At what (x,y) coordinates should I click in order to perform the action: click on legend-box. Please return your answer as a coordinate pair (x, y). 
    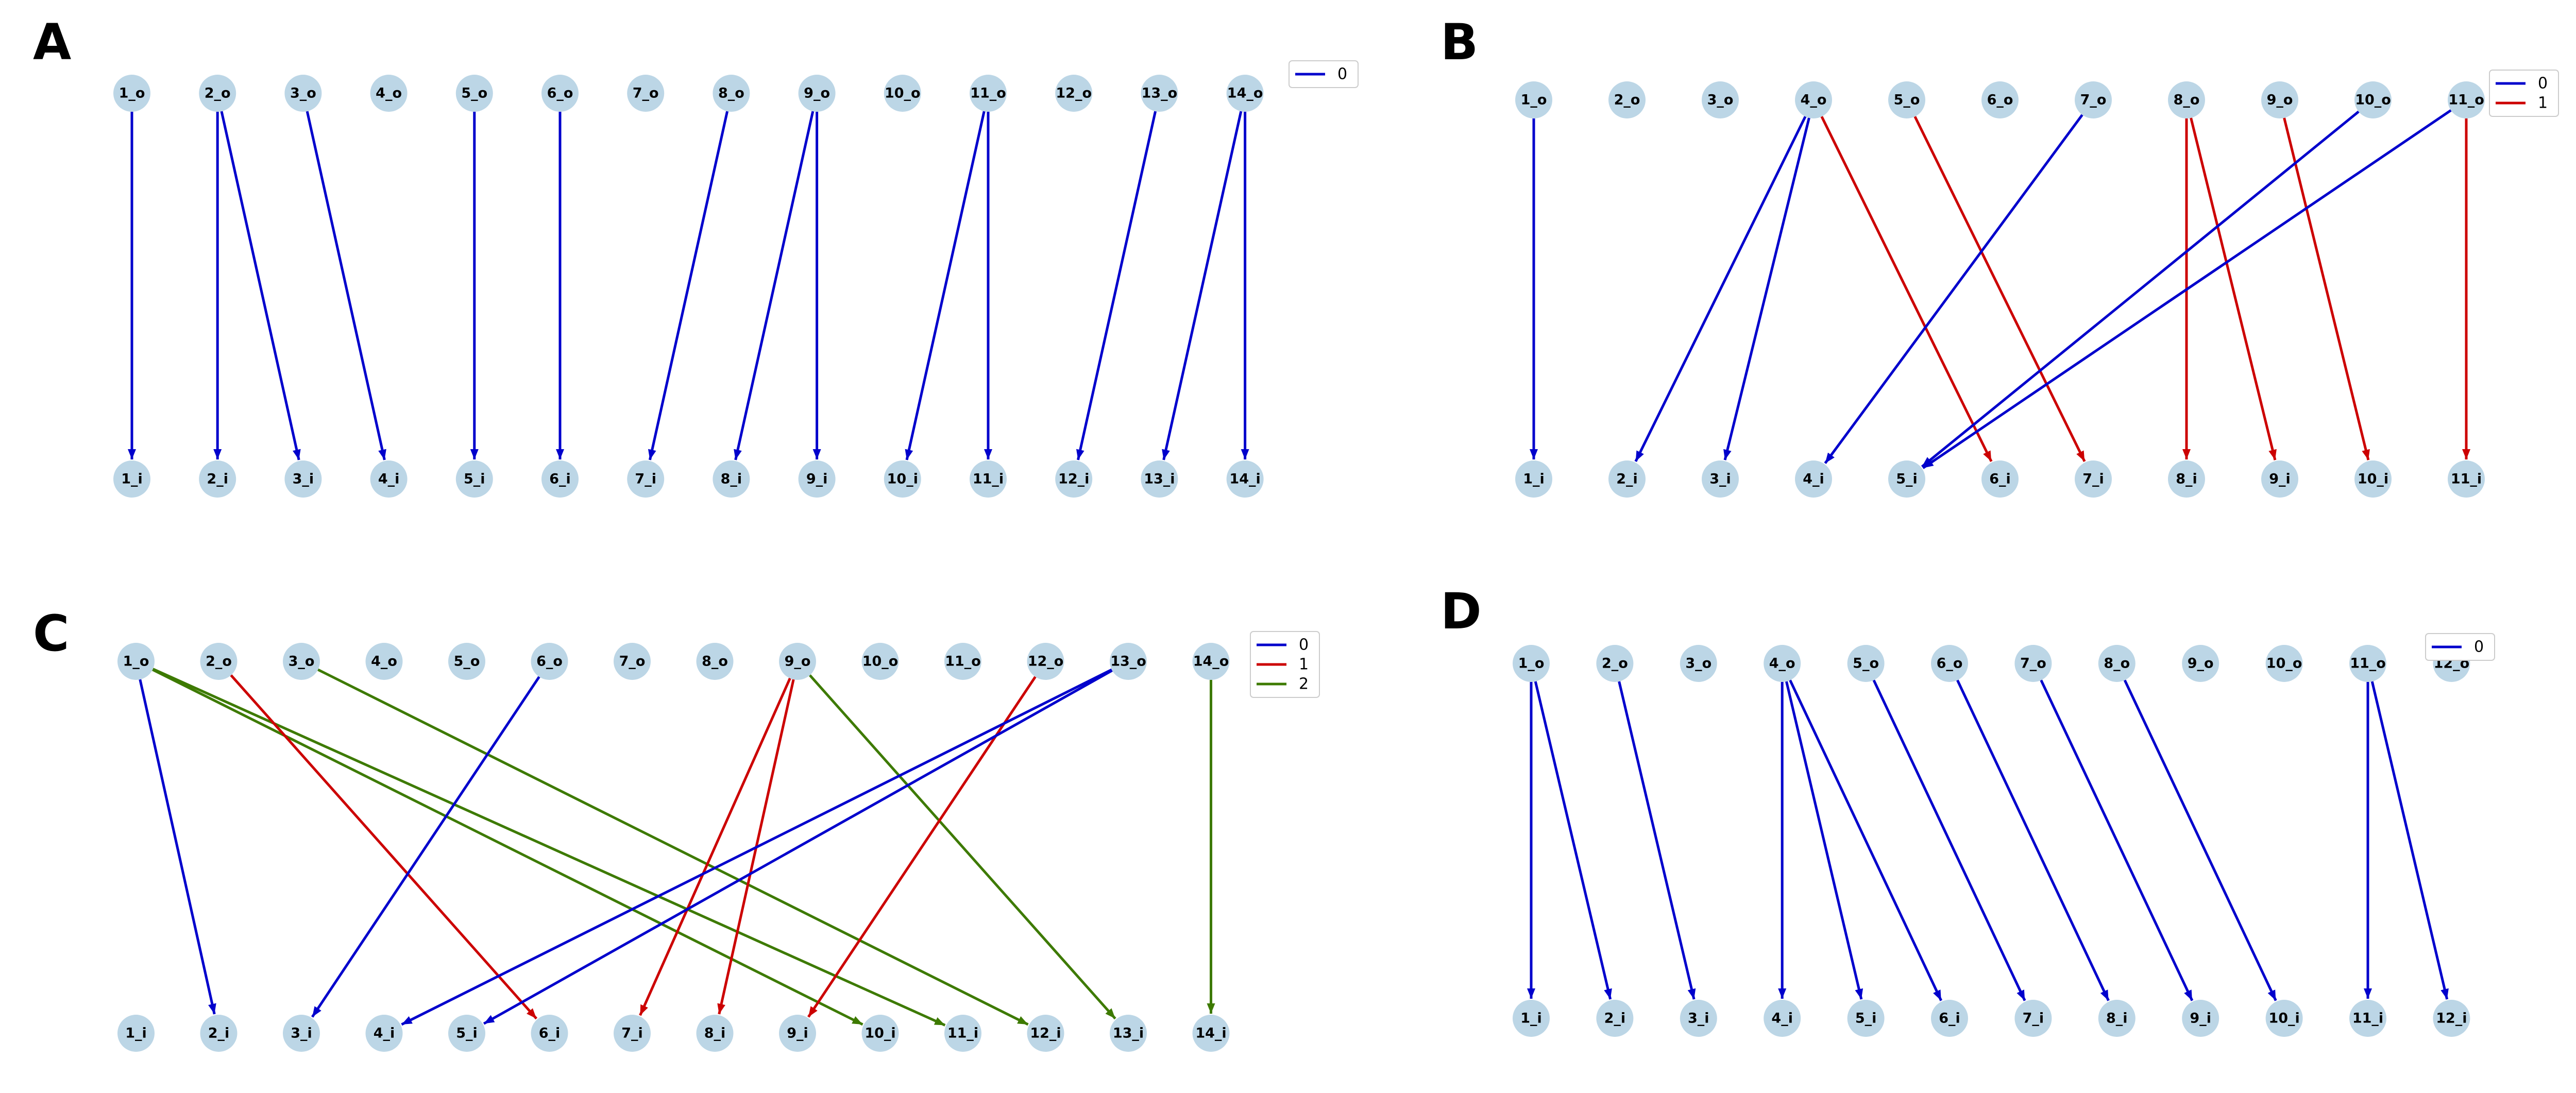
    Looking at the image, I should click on (2524, 93).